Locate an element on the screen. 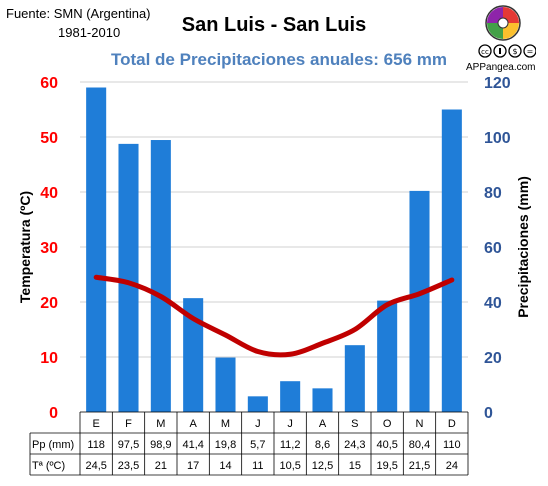 The height and width of the screenshot is (486, 548). y-right-tick-label: 20 is located at coordinates (493, 358).